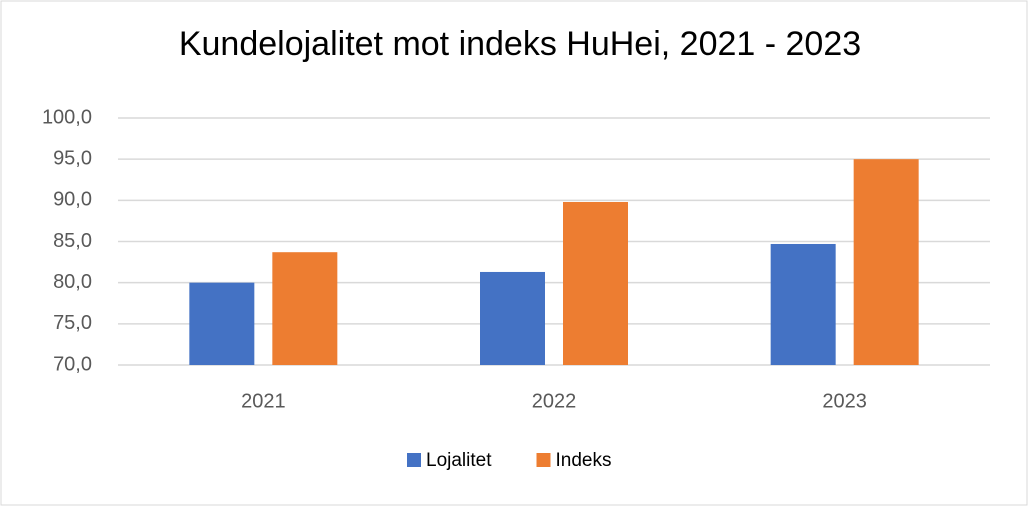 Image resolution: width=1029 pixels, height=507 pixels. I want to click on legend-label: Lojalitet, so click(459, 460).